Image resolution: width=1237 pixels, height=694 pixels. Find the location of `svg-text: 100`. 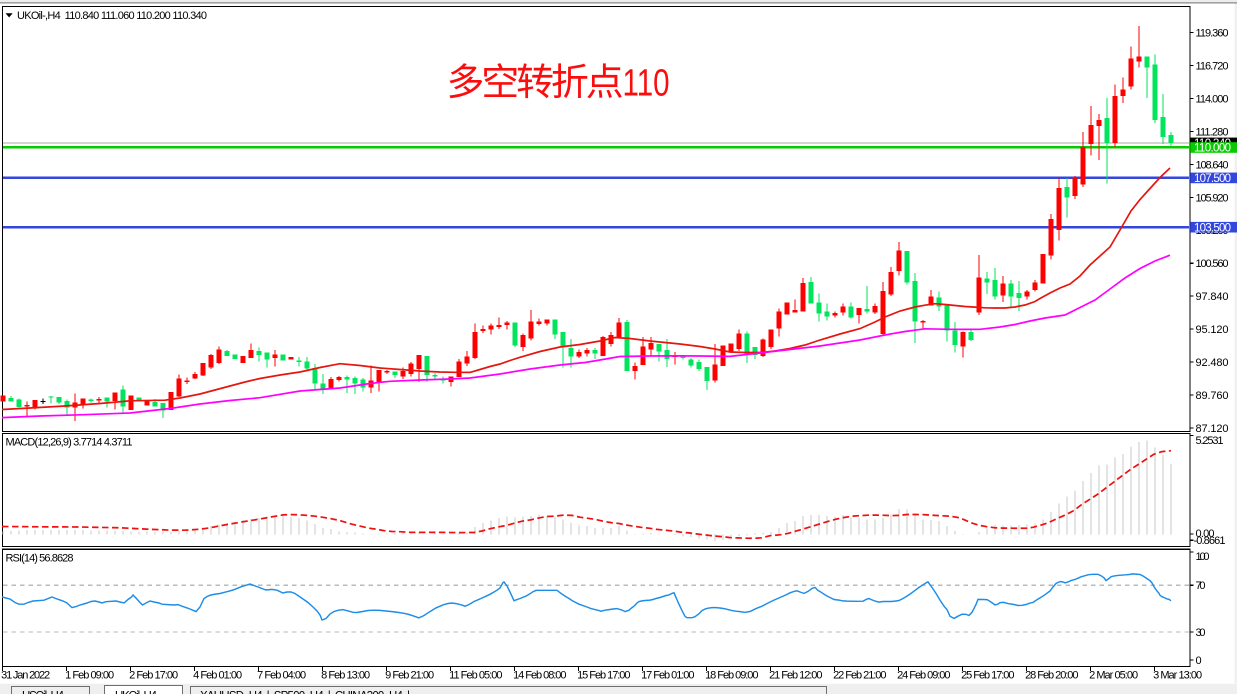

svg-text: 100 is located at coordinates (1203, 557).